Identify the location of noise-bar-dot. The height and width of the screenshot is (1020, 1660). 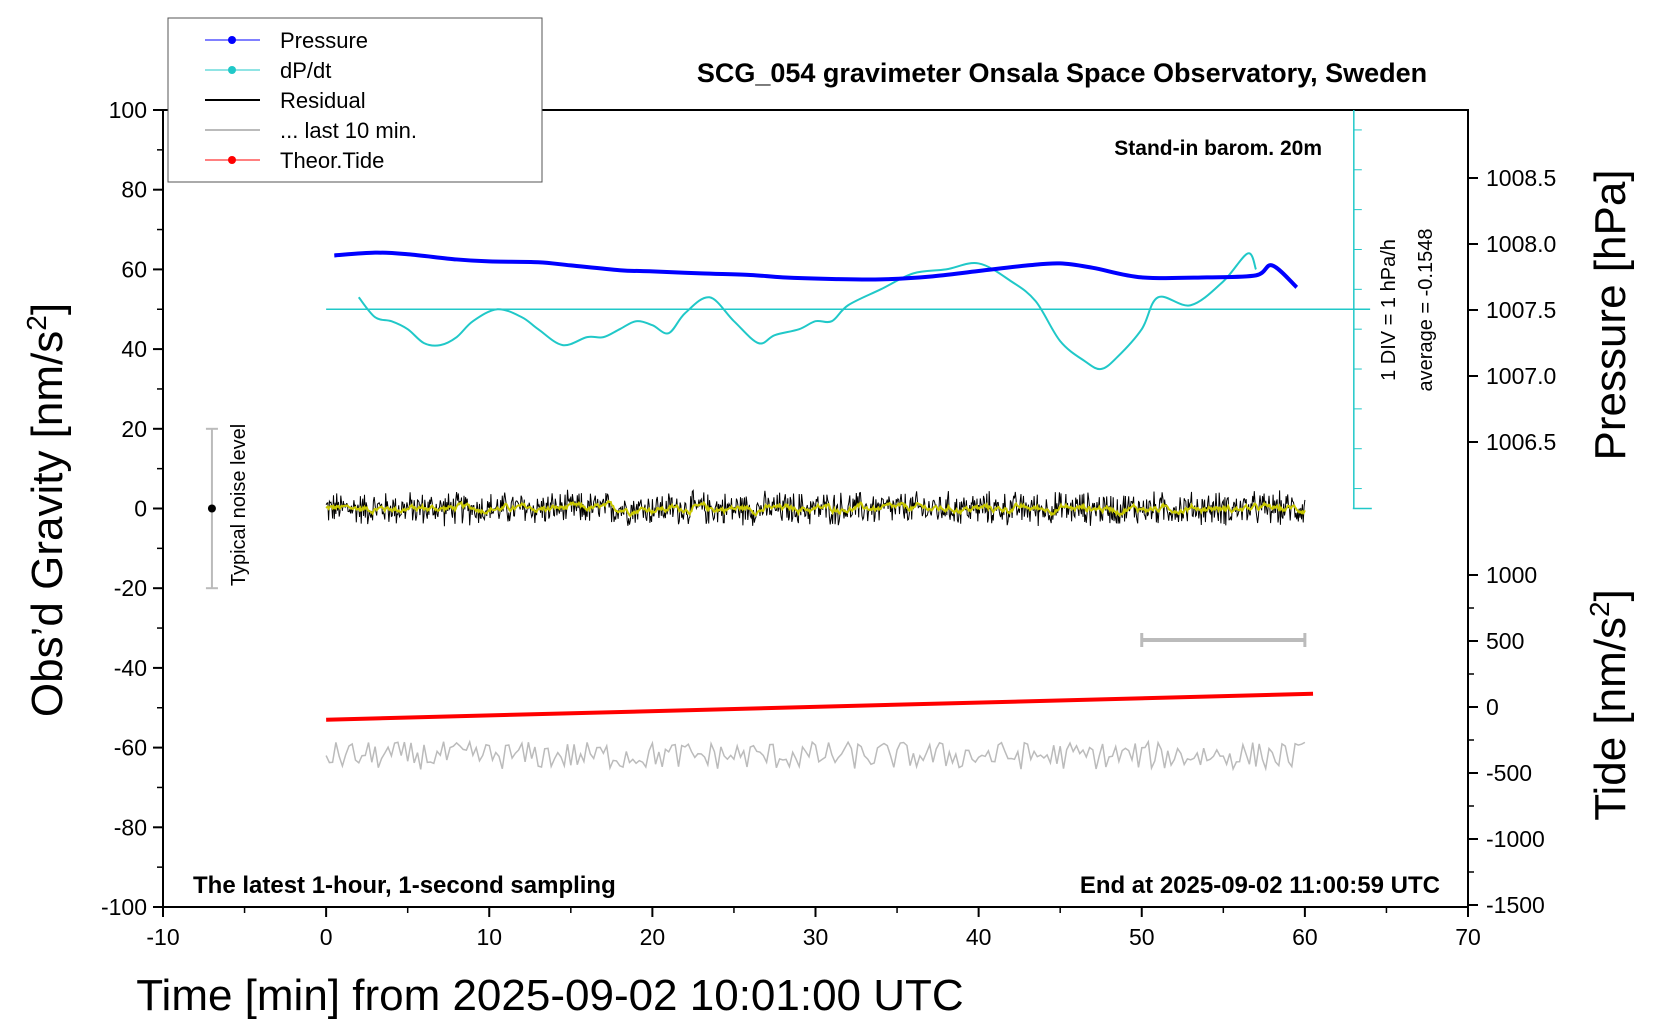
(211, 508).